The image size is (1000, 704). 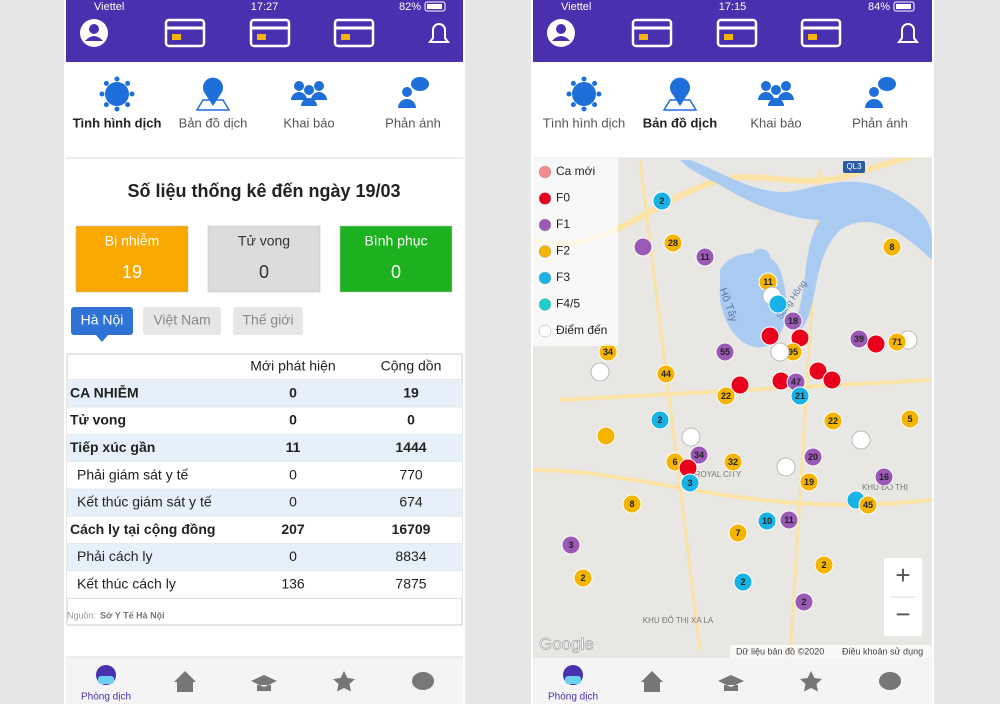 I want to click on region-tab-label: Việt Nam, so click(x=181, y=320).